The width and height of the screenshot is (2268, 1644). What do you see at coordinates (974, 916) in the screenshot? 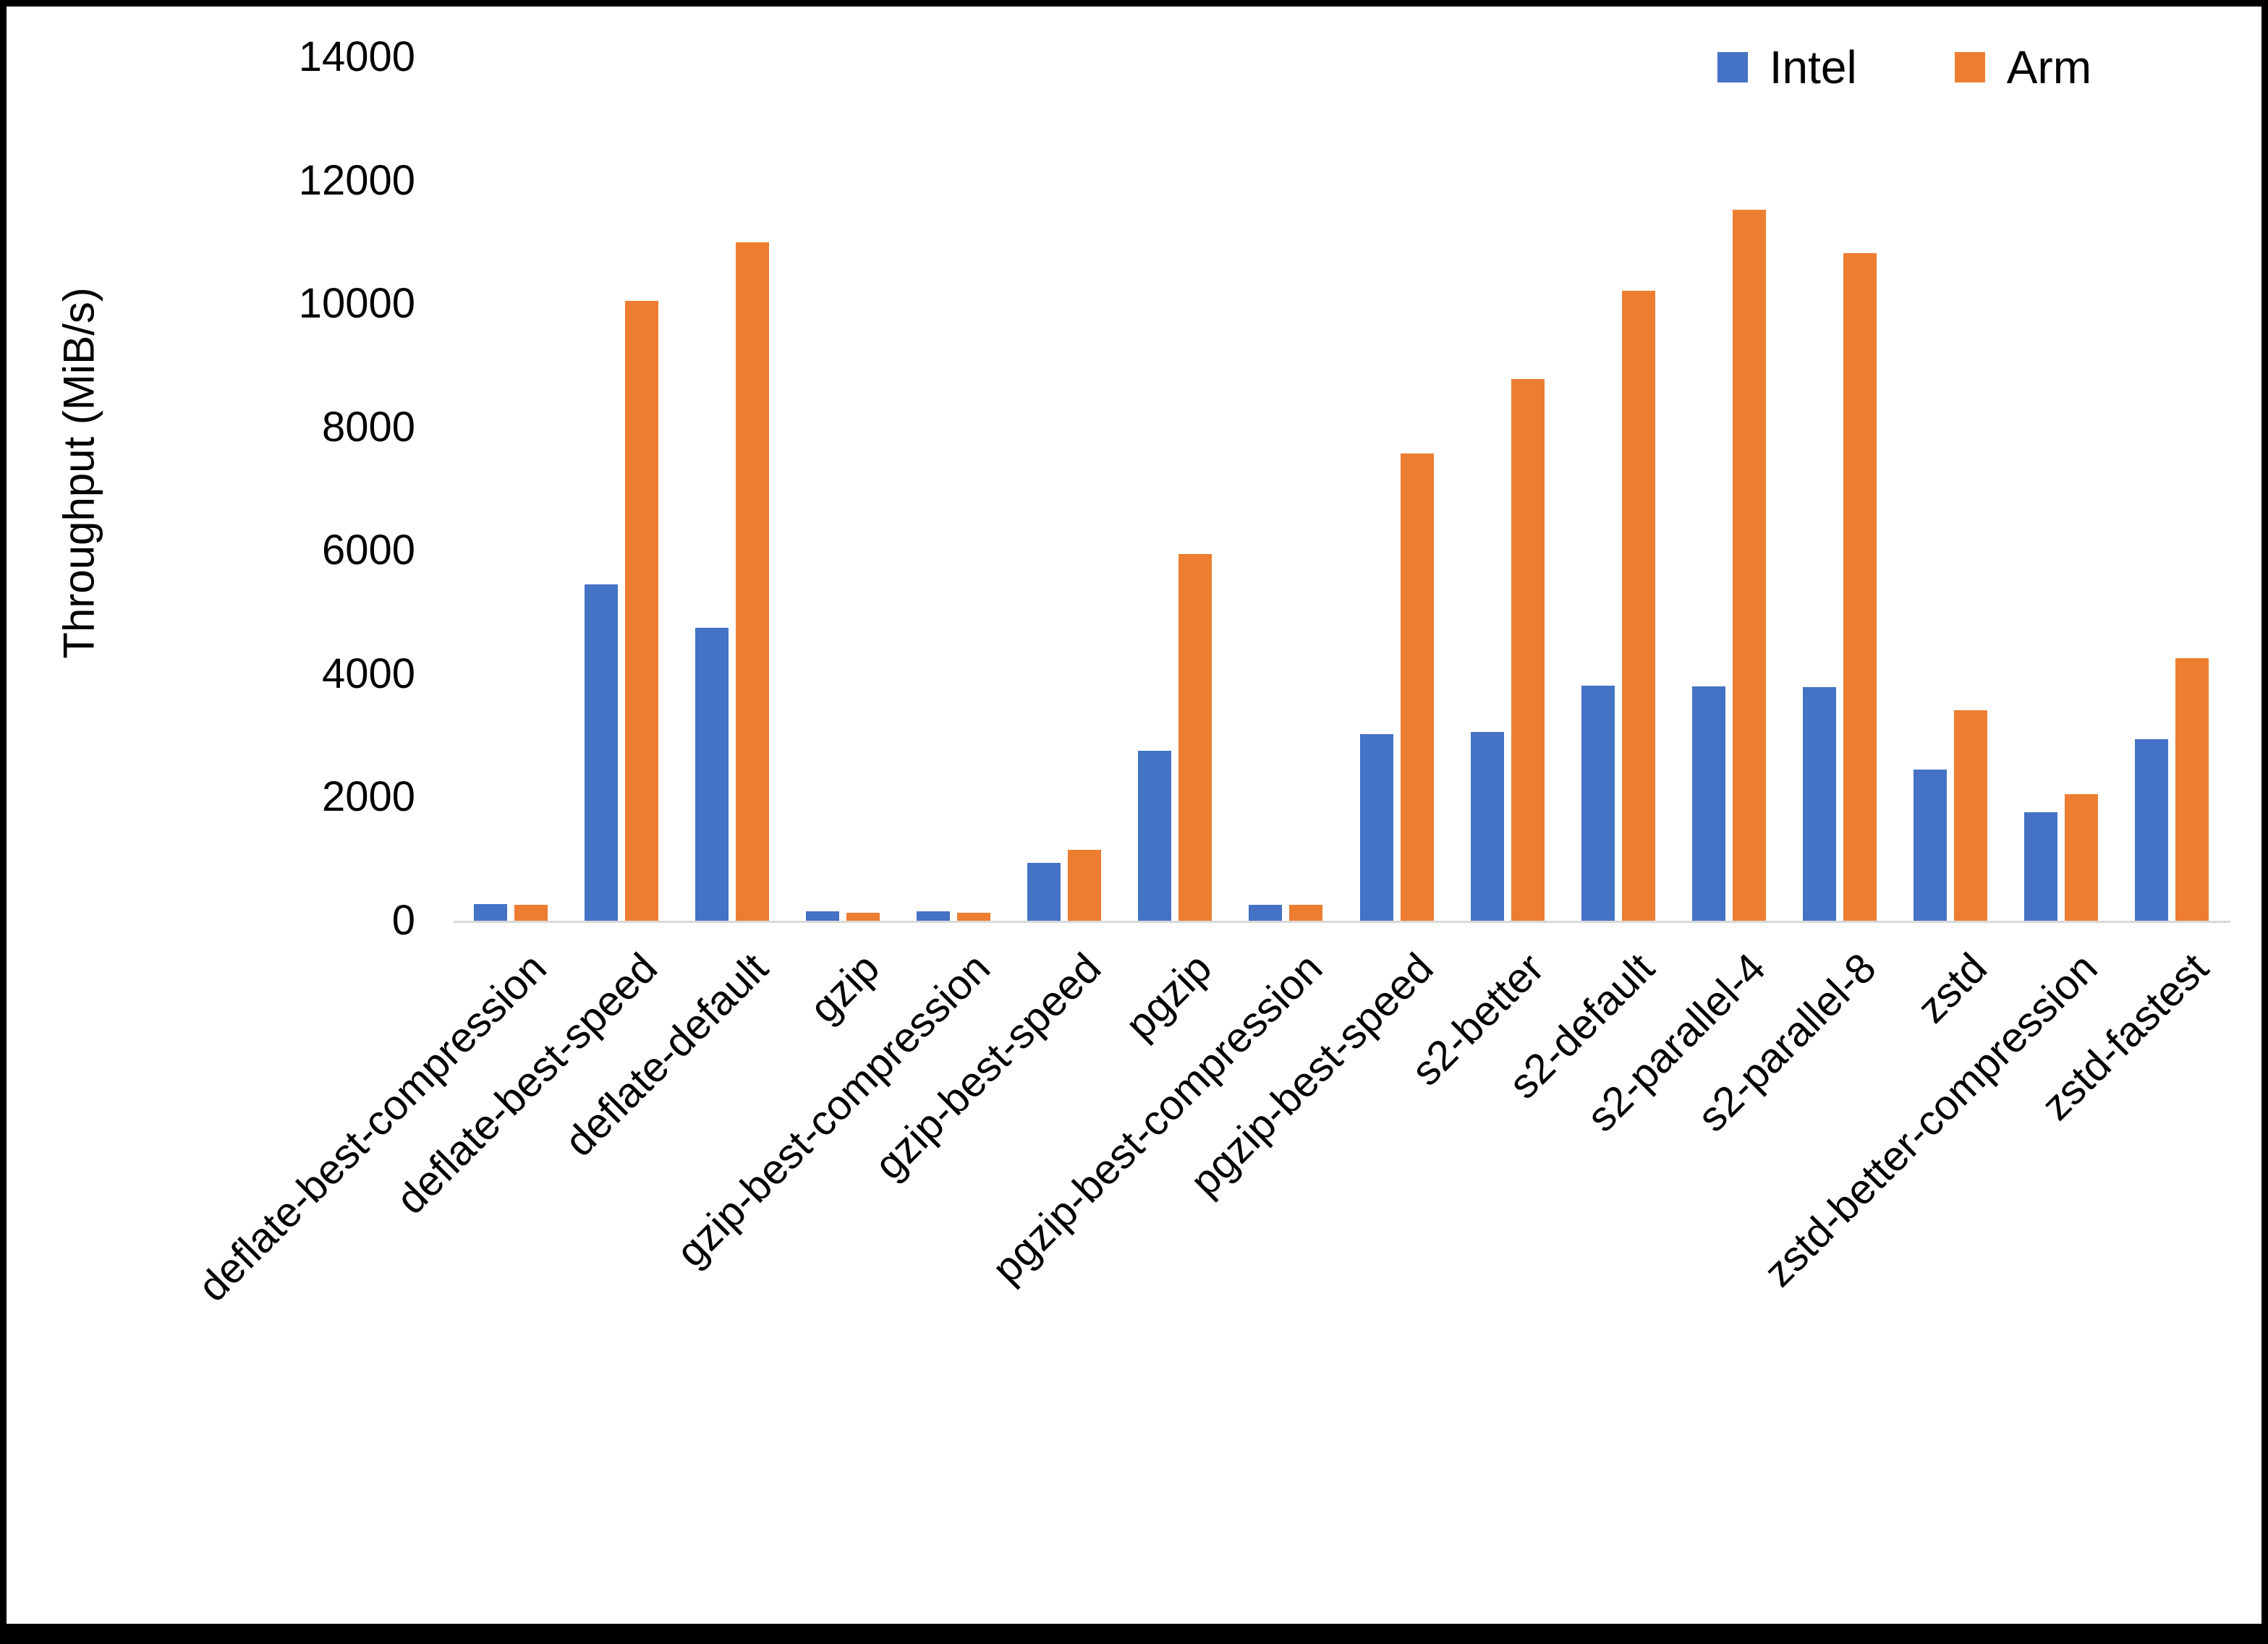
I see `bar-arm-gzip-best-compression` at bounding box center [974, 916].